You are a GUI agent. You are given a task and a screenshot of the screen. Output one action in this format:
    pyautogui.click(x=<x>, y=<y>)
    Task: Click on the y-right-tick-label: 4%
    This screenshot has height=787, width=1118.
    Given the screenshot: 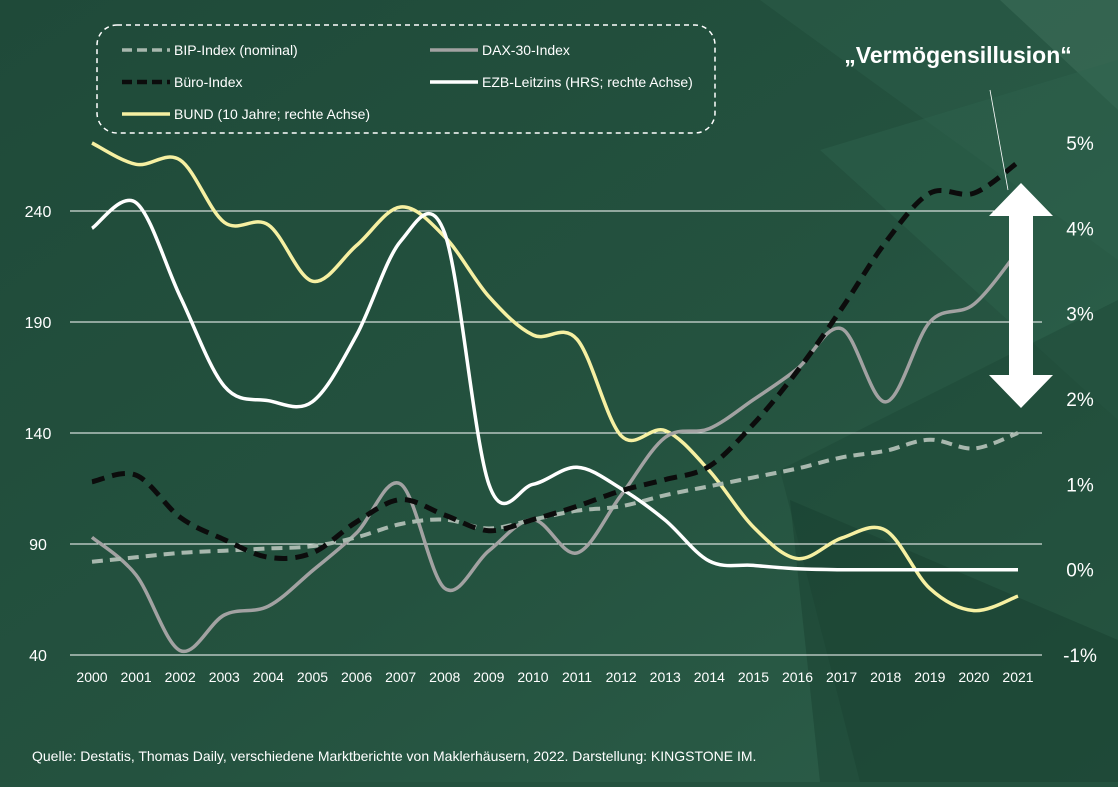 What is the action you would take?
    pyautogui.click(x=1080, y=229)
    